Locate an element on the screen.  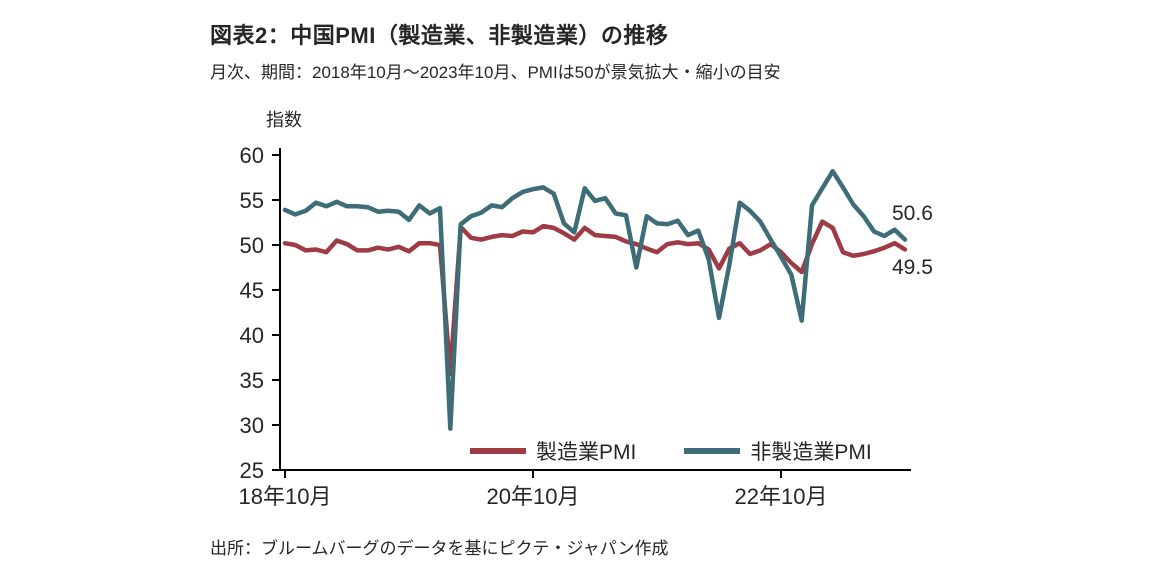
y-tick-label: 40 is located at coordinates (252, 335).